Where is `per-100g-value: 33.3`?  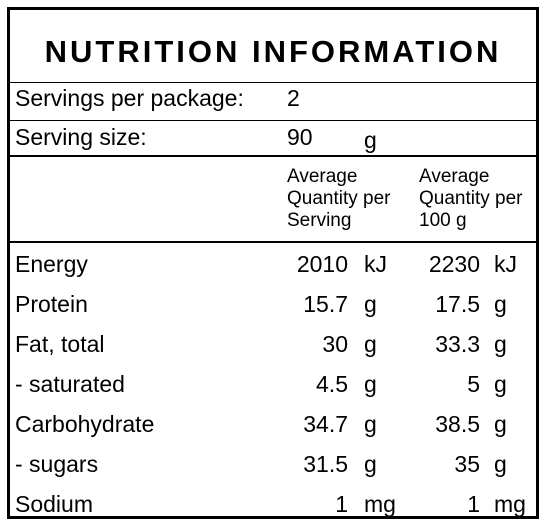 per-100g-value: 33.3 is located at coordinates (457, 344).